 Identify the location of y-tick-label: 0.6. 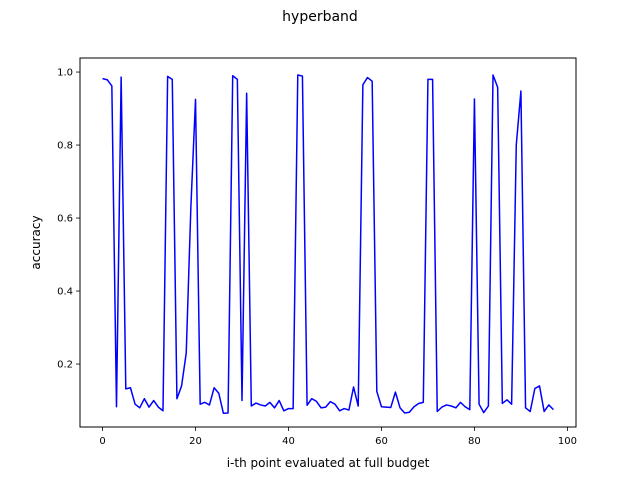
(65, 219).